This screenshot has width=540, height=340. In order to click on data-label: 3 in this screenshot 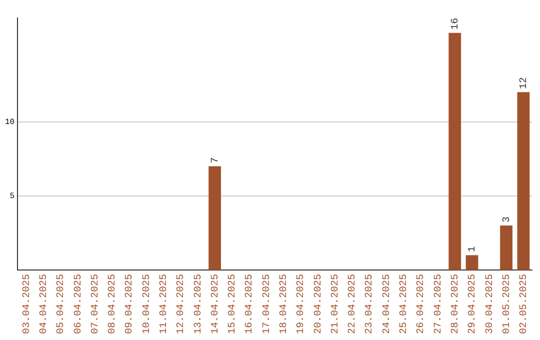, I will do `click(507, 219)`.